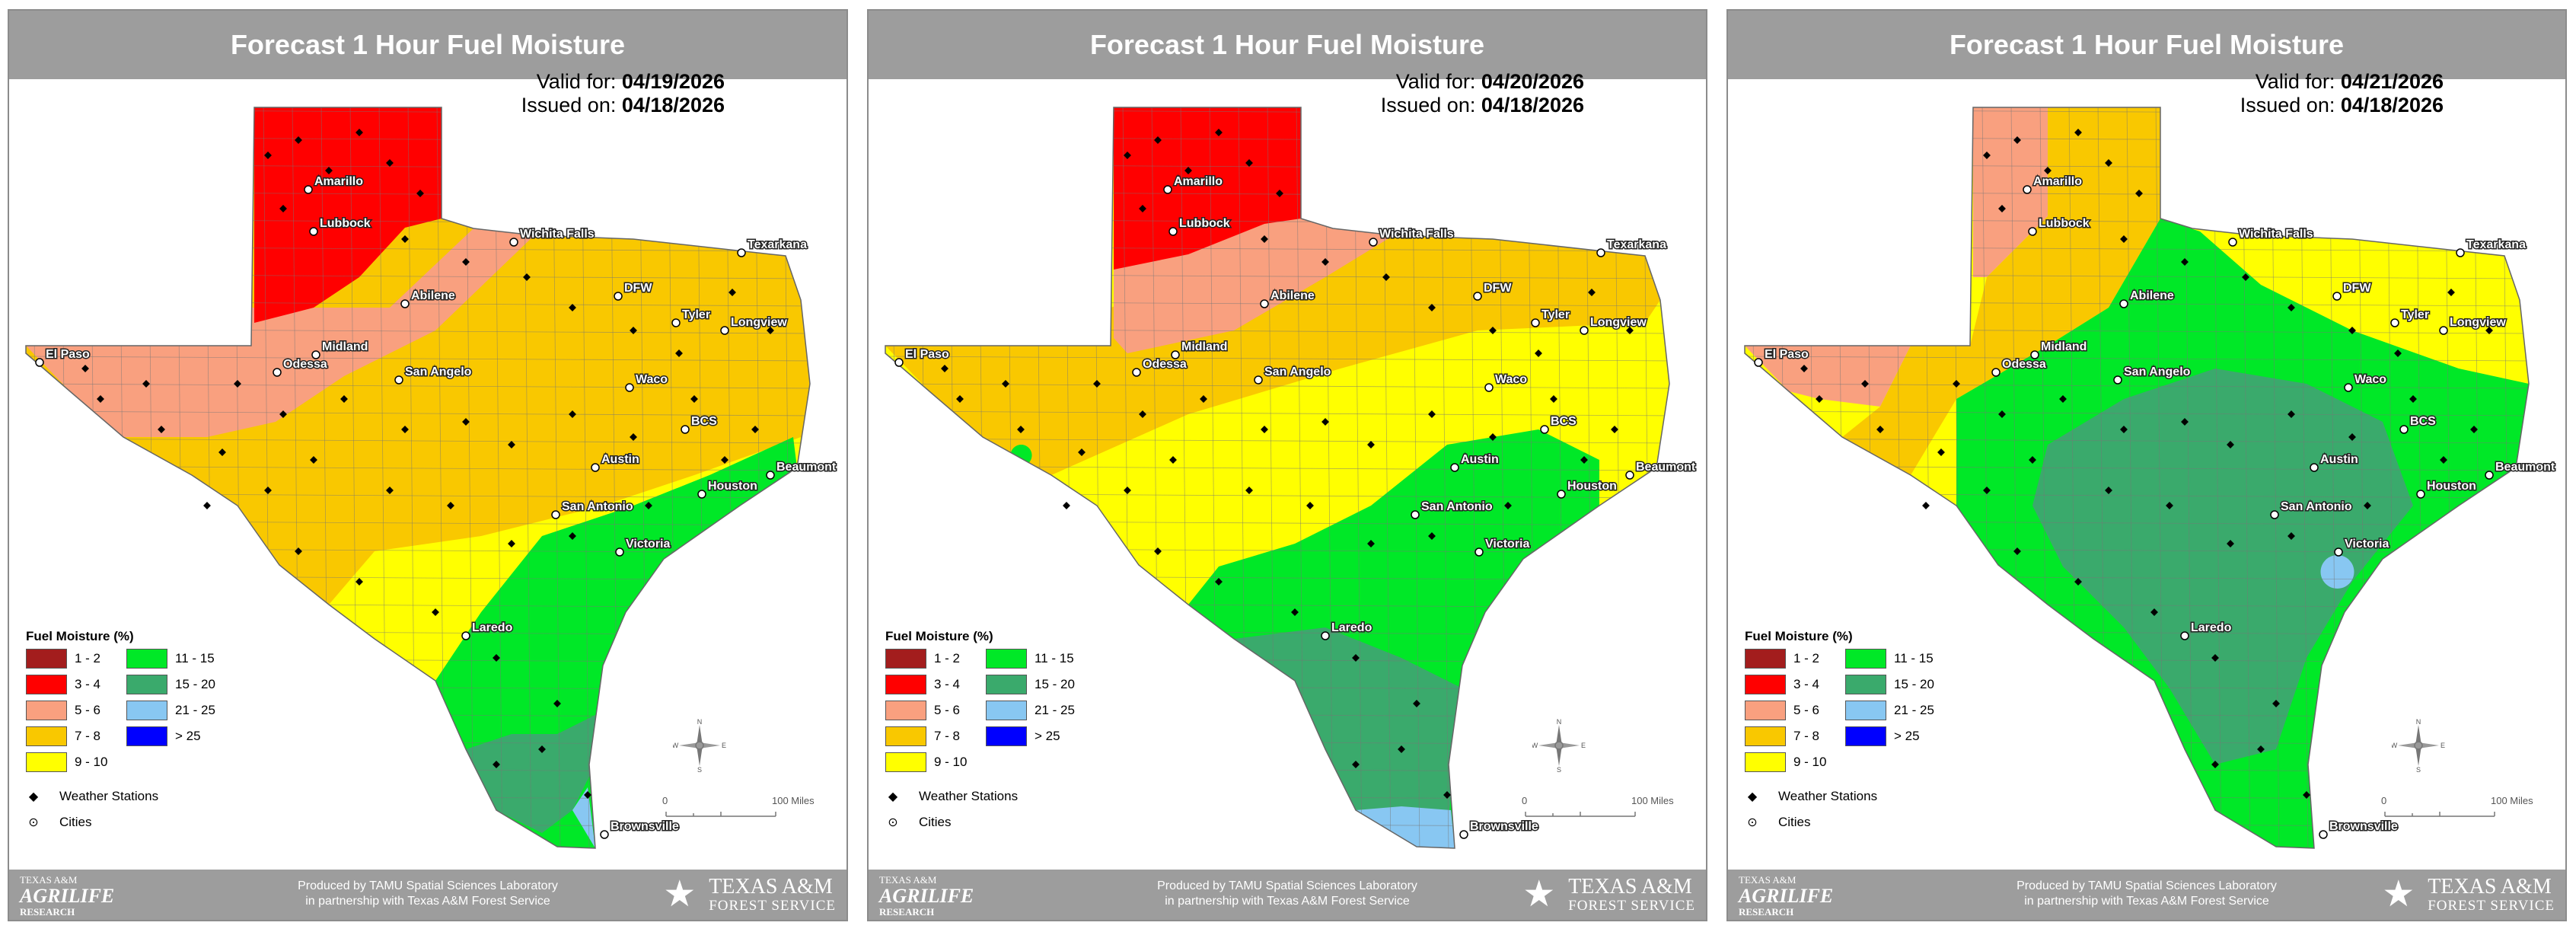 This screenshot has width=2576, height=932. What do you see at coordinates (1564, 421) in the screenshot?
I see `city-label: BCS` at bounding box center [1564, 421].